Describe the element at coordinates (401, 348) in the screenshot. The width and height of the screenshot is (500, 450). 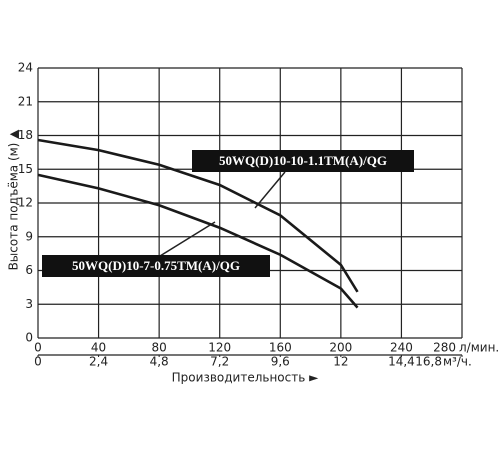
I see `x-tick-label: 240` at that location.